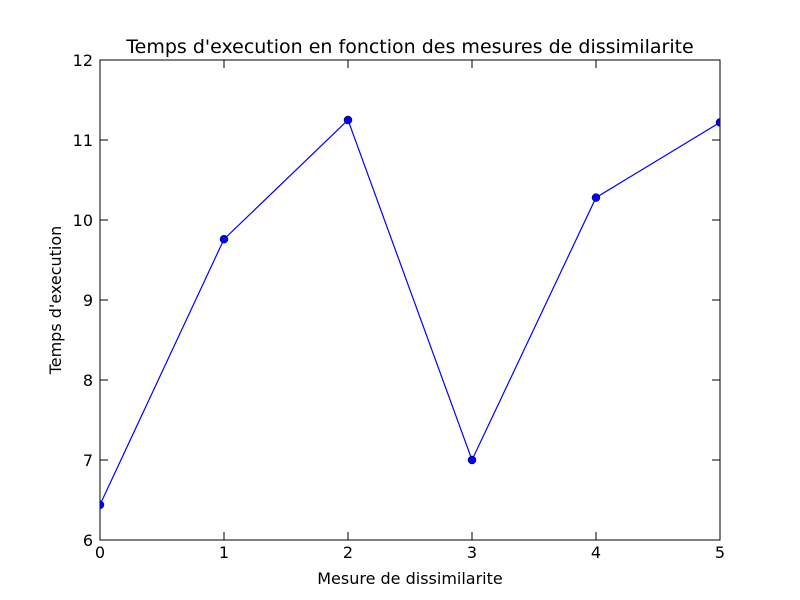 The width and height of the screenshot is (800, 600). Describe the element at coordinates (348, 552) in the screenshot. I see `x-tick-label: 2` at that location.